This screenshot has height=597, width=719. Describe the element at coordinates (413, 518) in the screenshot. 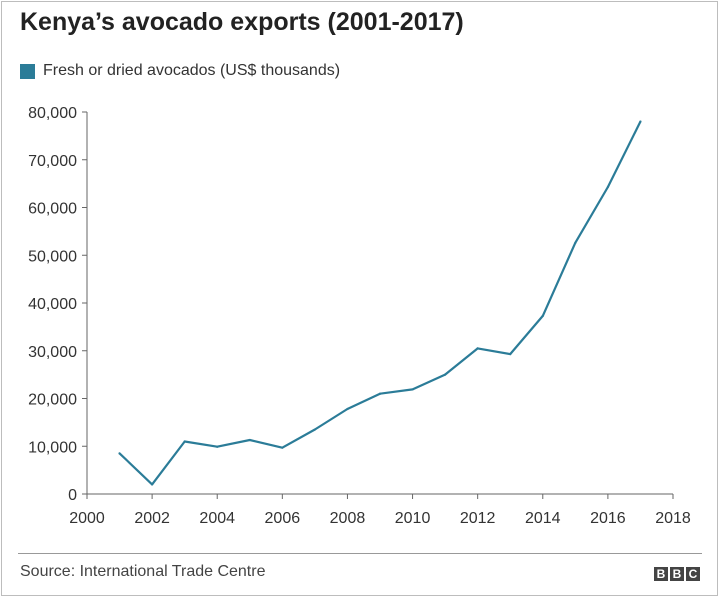

I see `x-tick-label: 2010` at that location.